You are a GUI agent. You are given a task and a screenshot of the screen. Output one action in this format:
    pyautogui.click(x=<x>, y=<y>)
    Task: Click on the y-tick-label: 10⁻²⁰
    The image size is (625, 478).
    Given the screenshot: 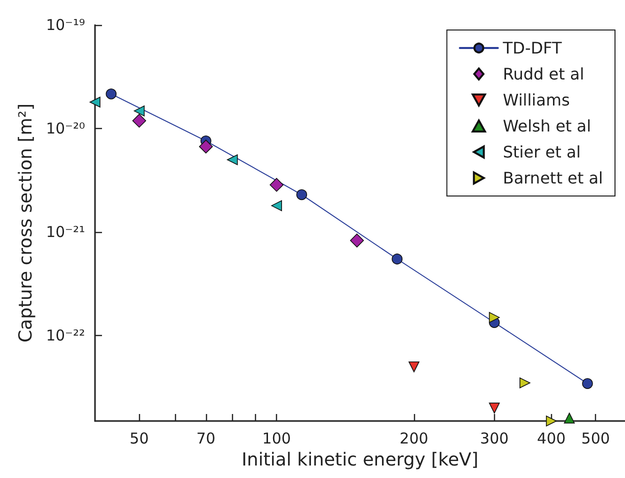 What is the action you would take?
    pyautogui.click(x=65, y=129)
    